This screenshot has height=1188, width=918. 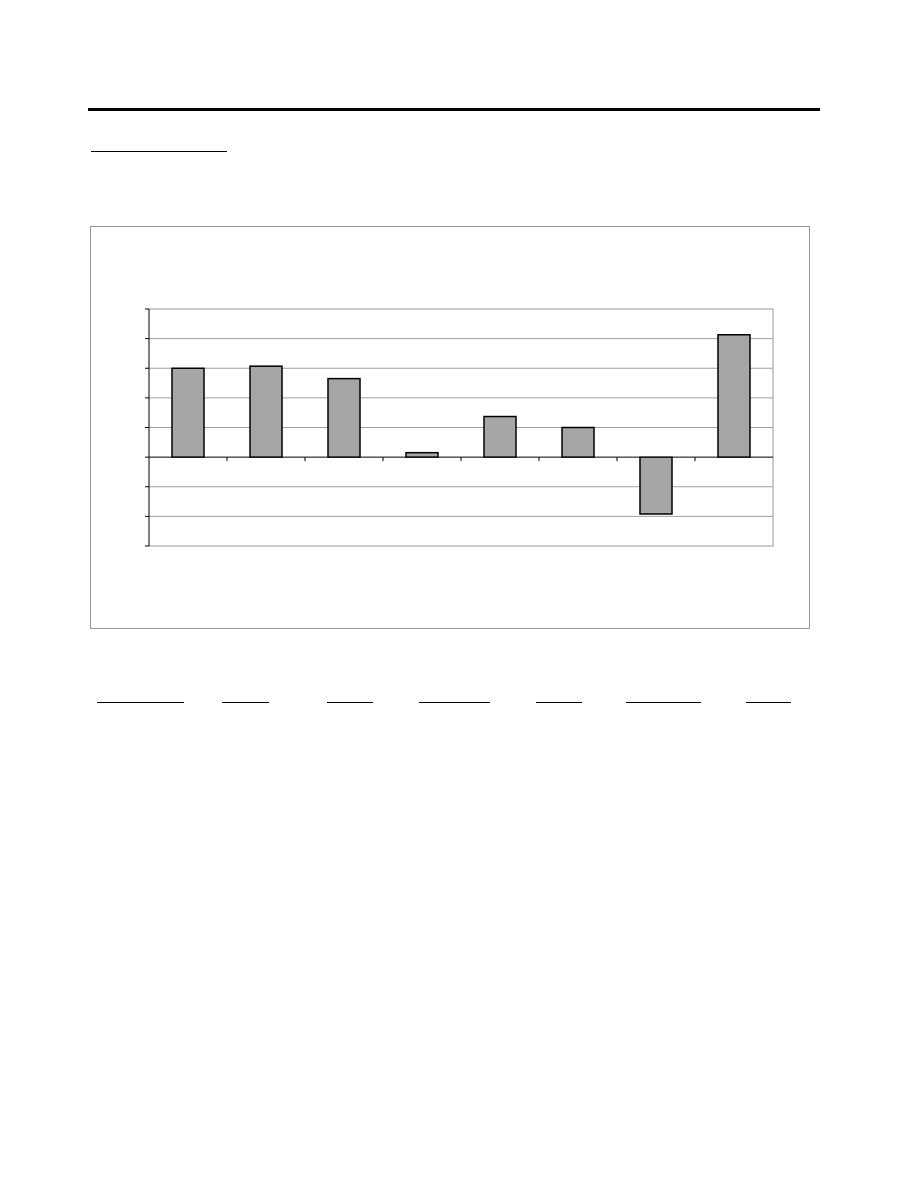 I want to click on bar-chart, so click(x=459, y=427).